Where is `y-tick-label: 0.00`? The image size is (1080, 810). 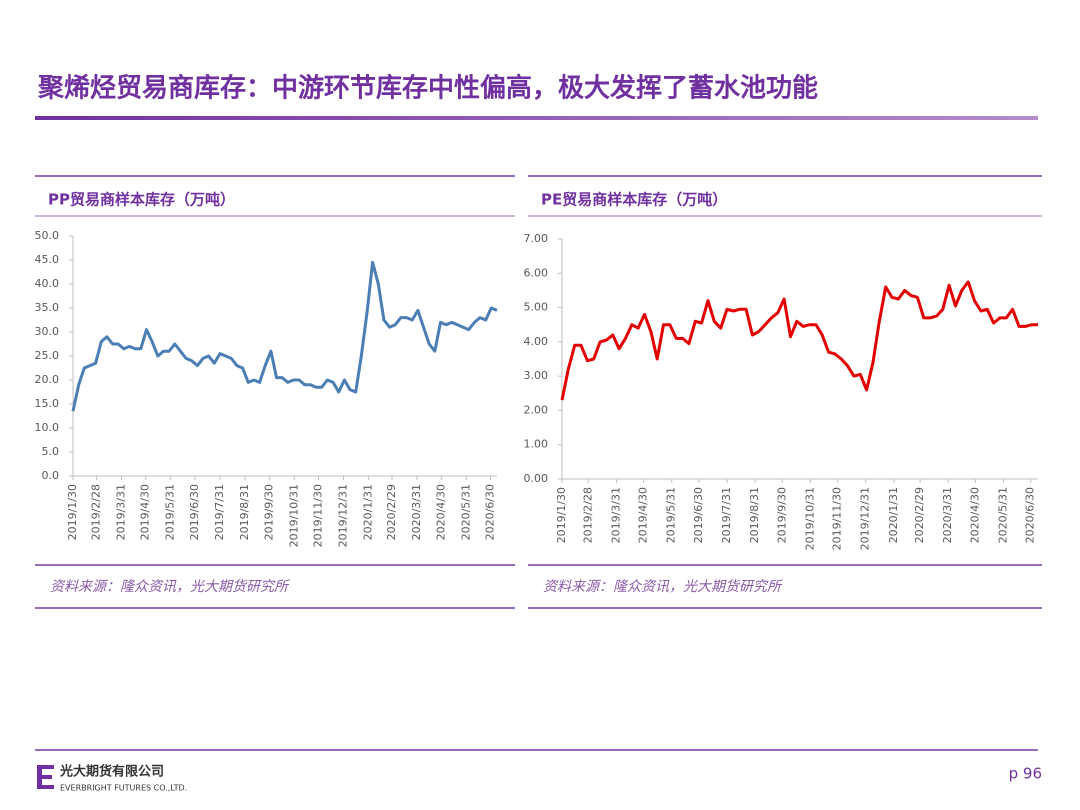
y-tick-label: 0.00 is located at coordinates (536, 478).